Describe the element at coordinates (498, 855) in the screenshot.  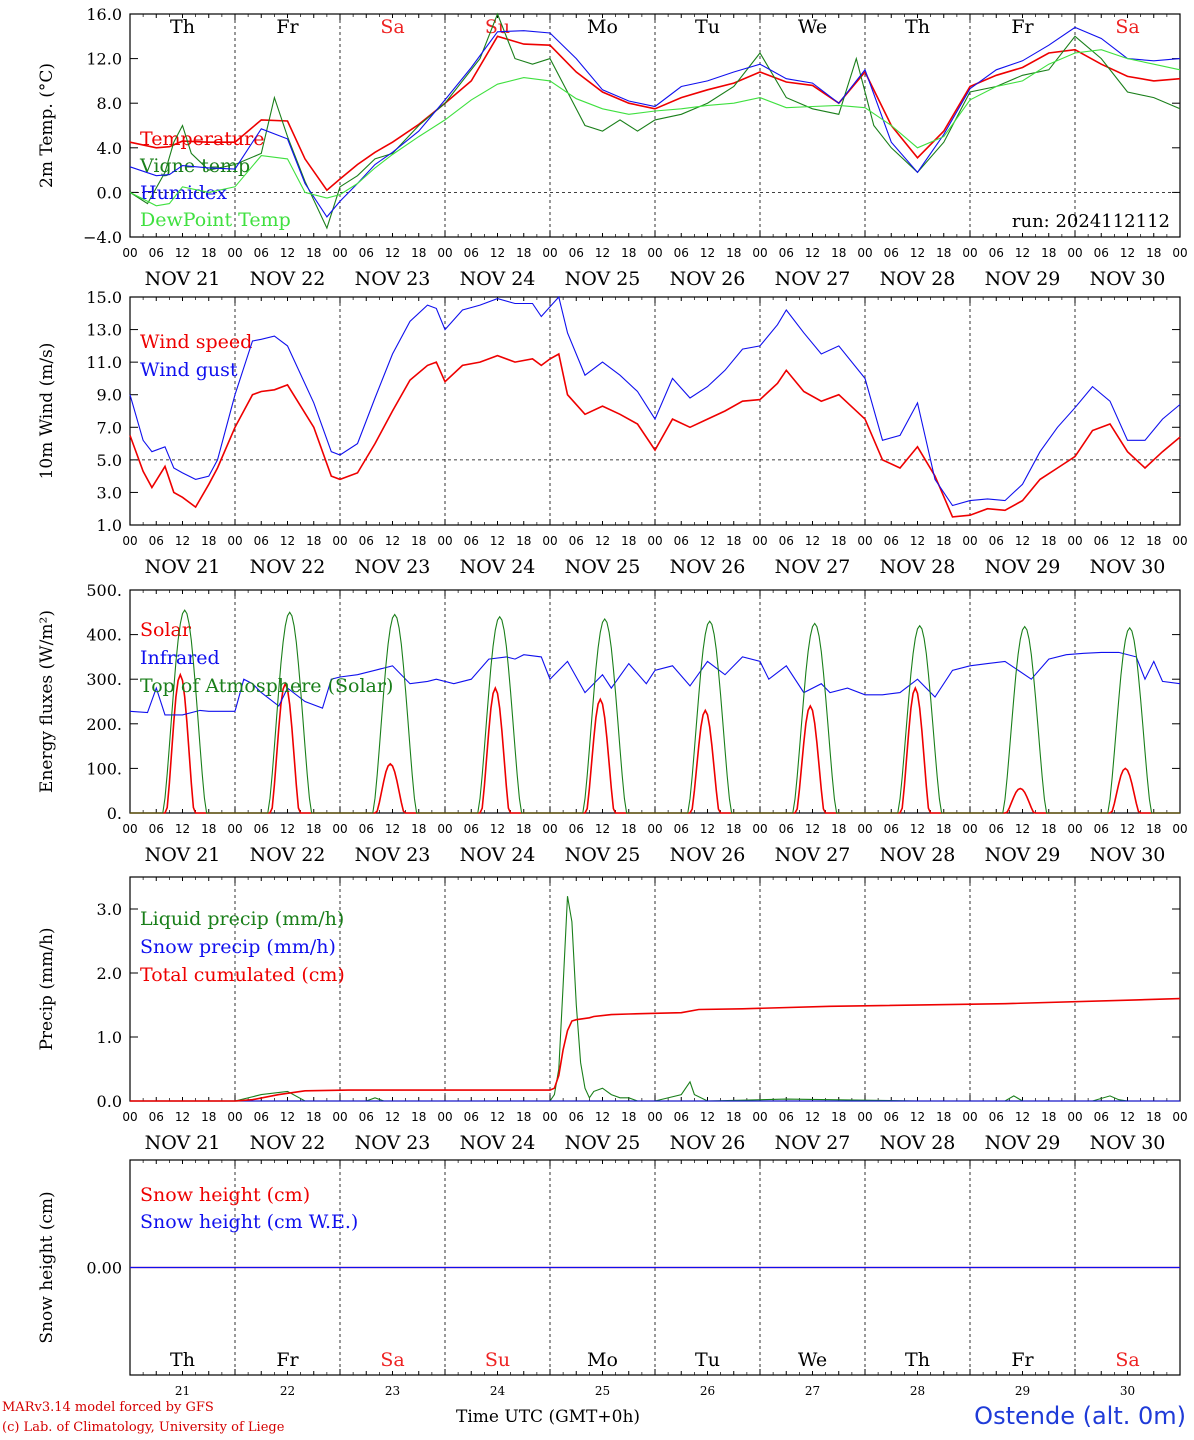
I see `date-label: NOV 24` at that location.